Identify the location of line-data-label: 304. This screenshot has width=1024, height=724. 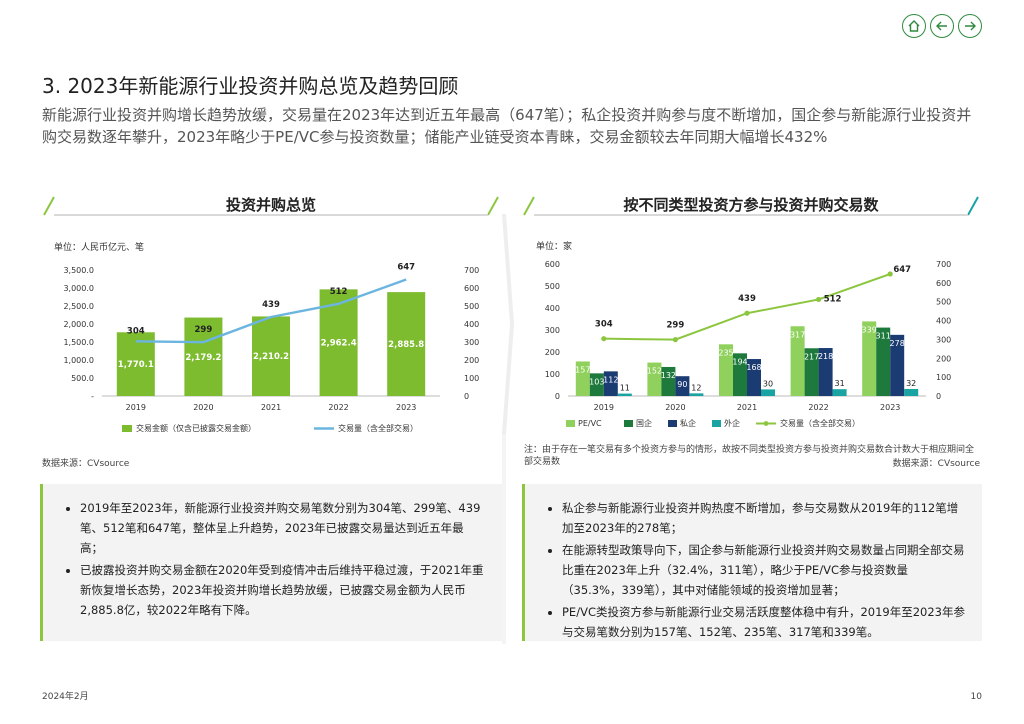
(136, 331).